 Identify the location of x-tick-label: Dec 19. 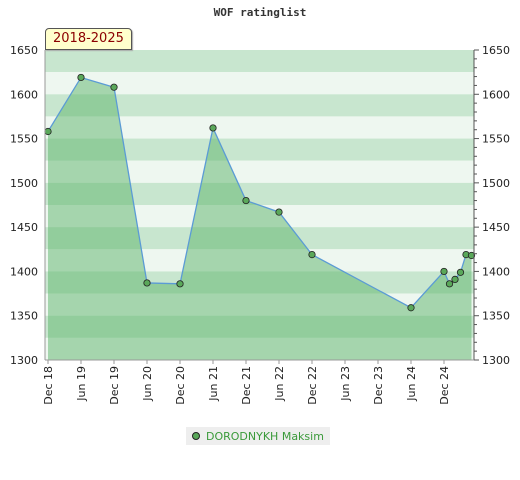
(114, 385).